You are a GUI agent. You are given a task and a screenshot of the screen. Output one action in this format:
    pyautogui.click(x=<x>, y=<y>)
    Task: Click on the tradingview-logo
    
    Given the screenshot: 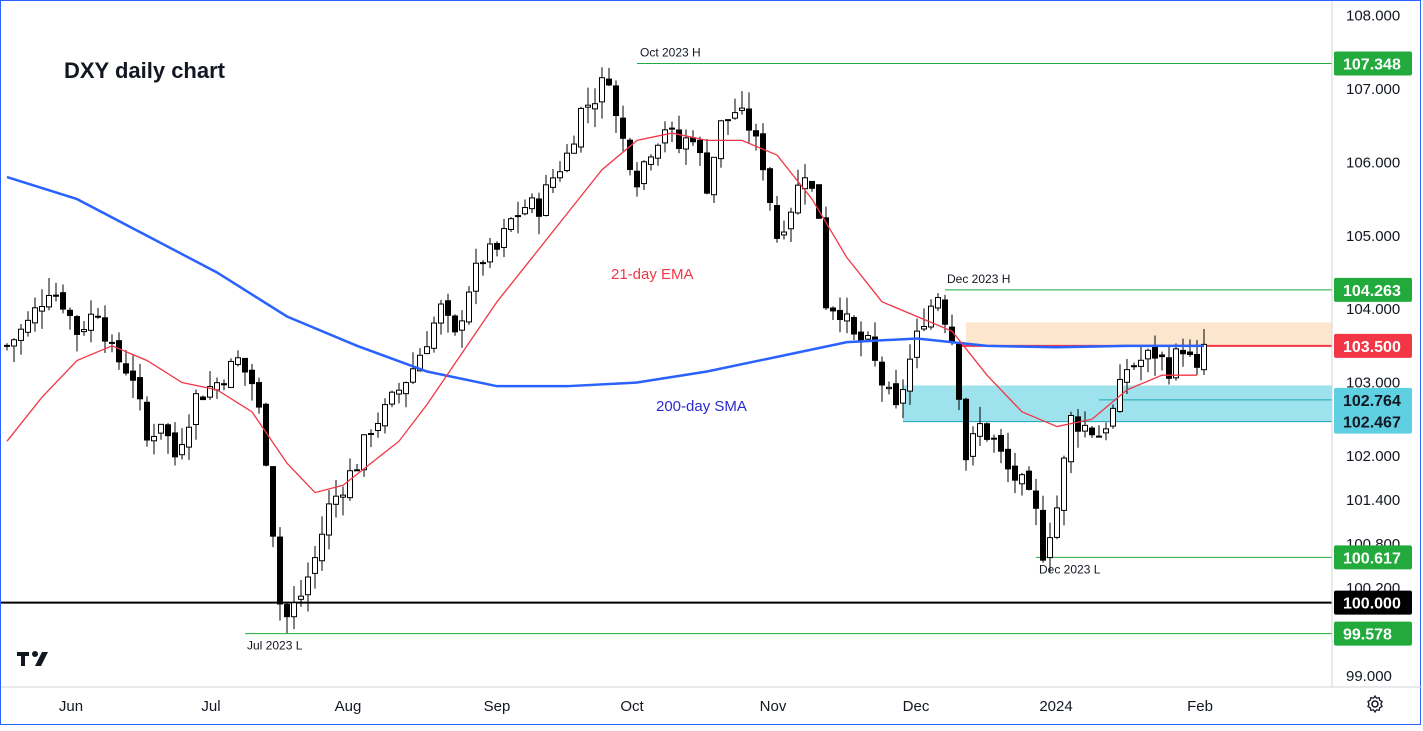 What is the action you would take?
    pyautogui.click(x=36, y=658)
    